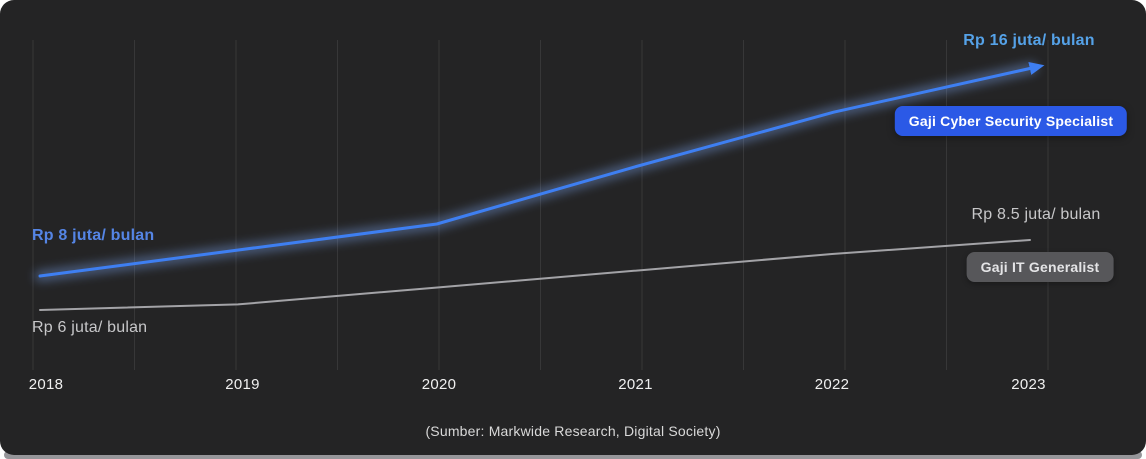  I want to click on x-tick-label: 2021, so click(635, 384).